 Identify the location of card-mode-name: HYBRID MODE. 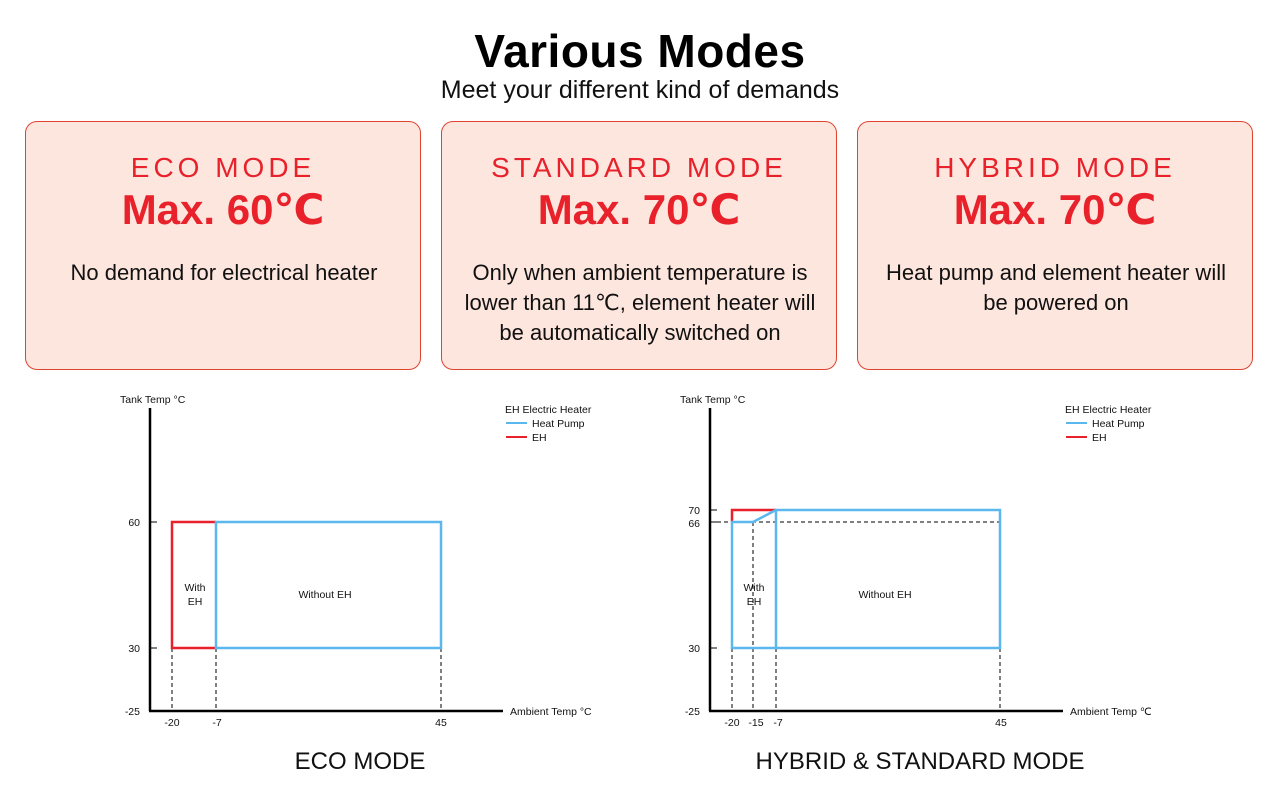
(1055, 167).